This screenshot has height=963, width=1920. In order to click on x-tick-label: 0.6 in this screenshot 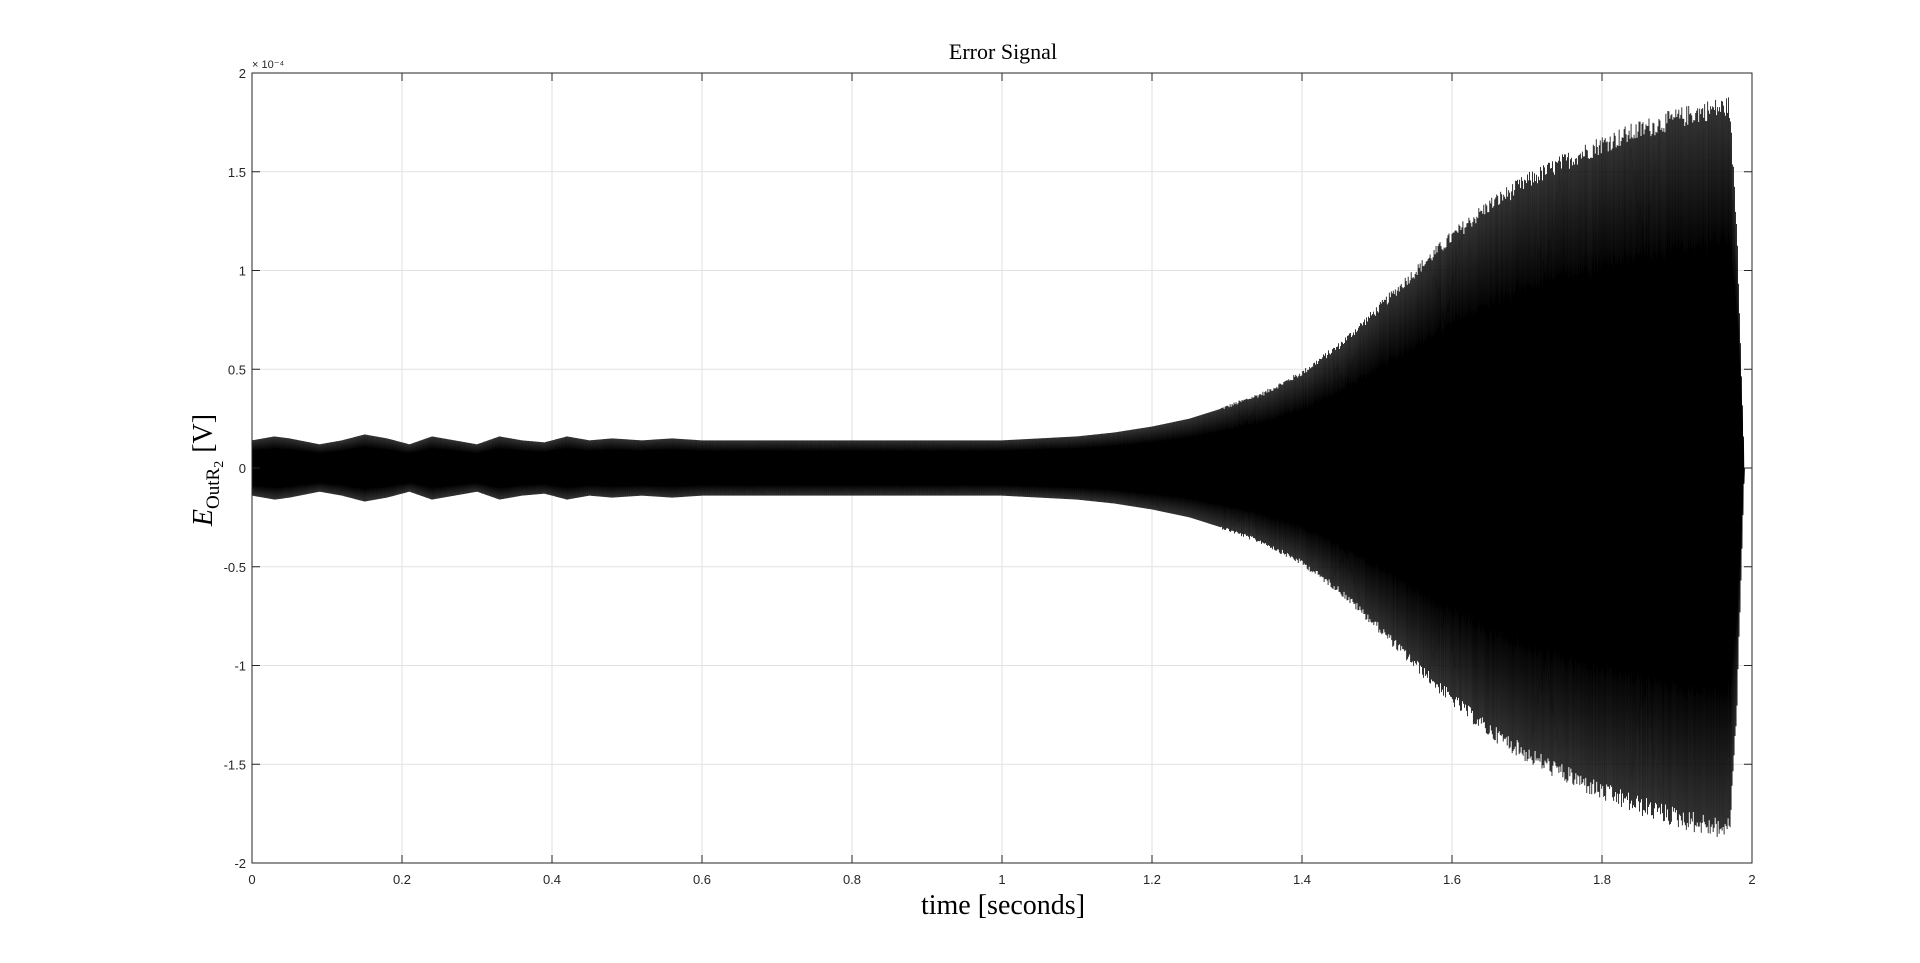, I will do `click(702, 879)`.